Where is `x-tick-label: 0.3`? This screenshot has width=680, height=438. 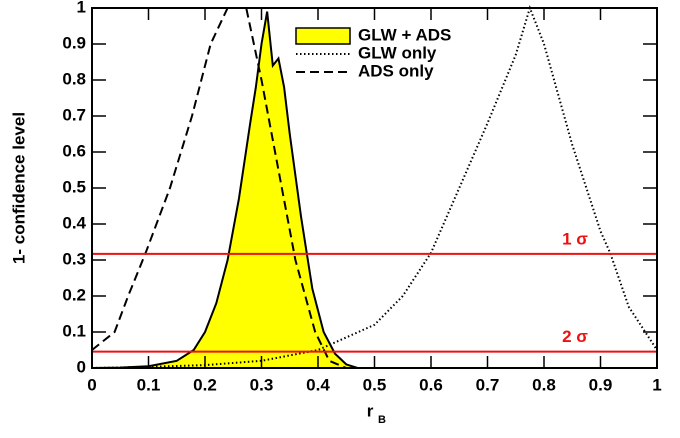
x-tick-label: 0.3 is located at coordinates (262, 384).